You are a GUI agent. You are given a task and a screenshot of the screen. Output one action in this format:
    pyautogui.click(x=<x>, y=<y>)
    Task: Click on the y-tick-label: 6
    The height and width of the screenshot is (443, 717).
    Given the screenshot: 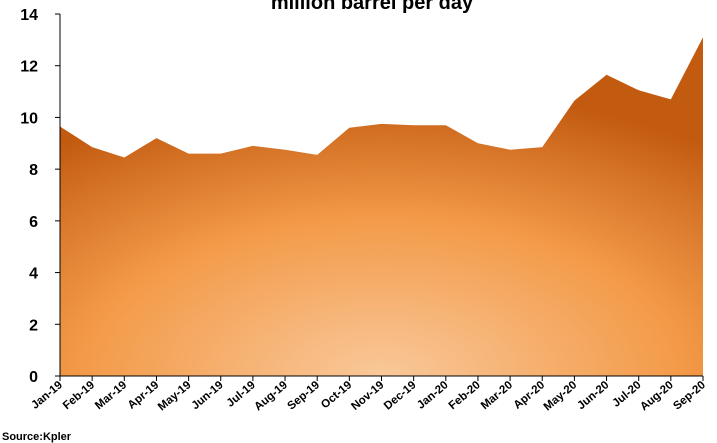 What is the action you would take?
    pyautogui.click(x=33, y=222)
    